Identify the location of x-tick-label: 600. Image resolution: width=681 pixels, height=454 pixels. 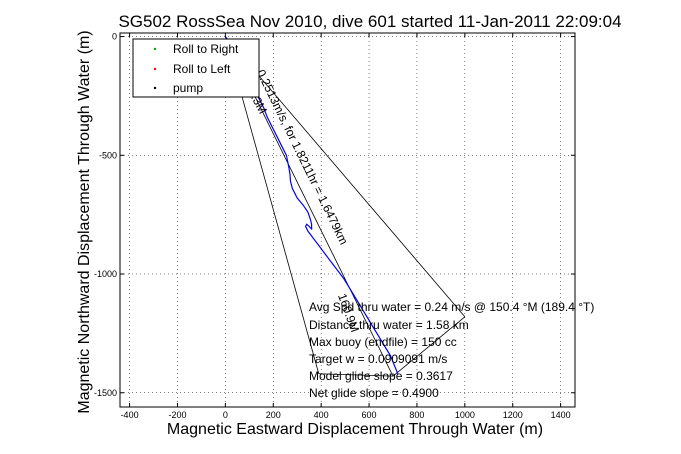
(369, 415).